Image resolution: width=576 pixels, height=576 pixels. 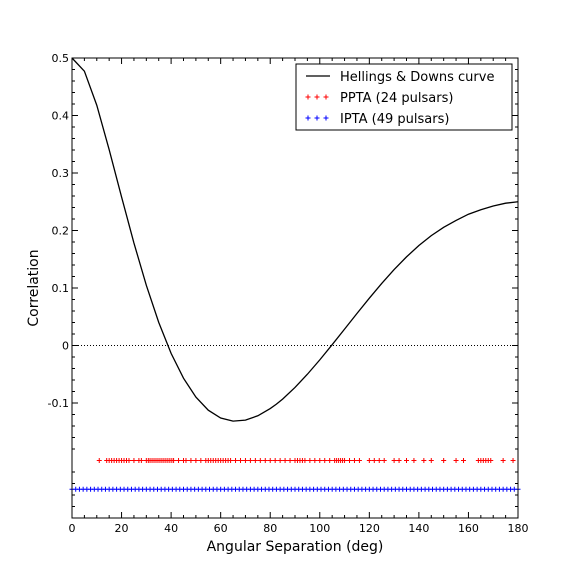 I want to click on series-2-markers, so click(x=295, y=489).